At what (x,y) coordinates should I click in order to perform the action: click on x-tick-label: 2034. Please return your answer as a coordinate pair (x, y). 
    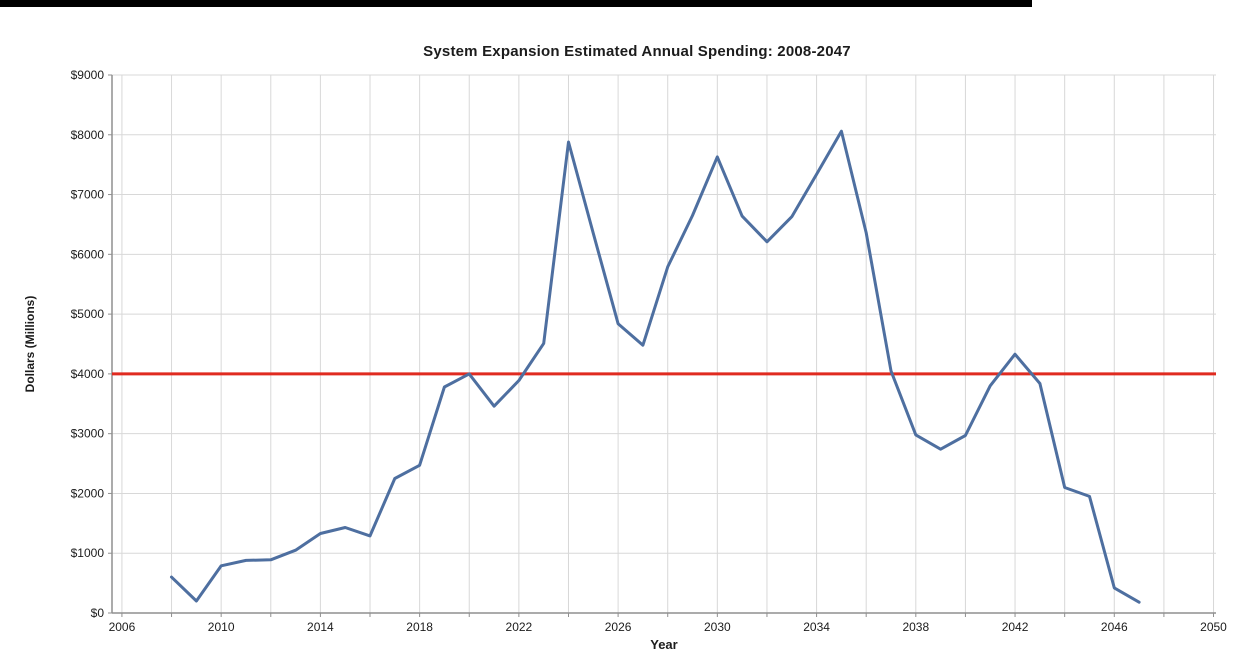
    Looking at the image, I should click on (816, 627).